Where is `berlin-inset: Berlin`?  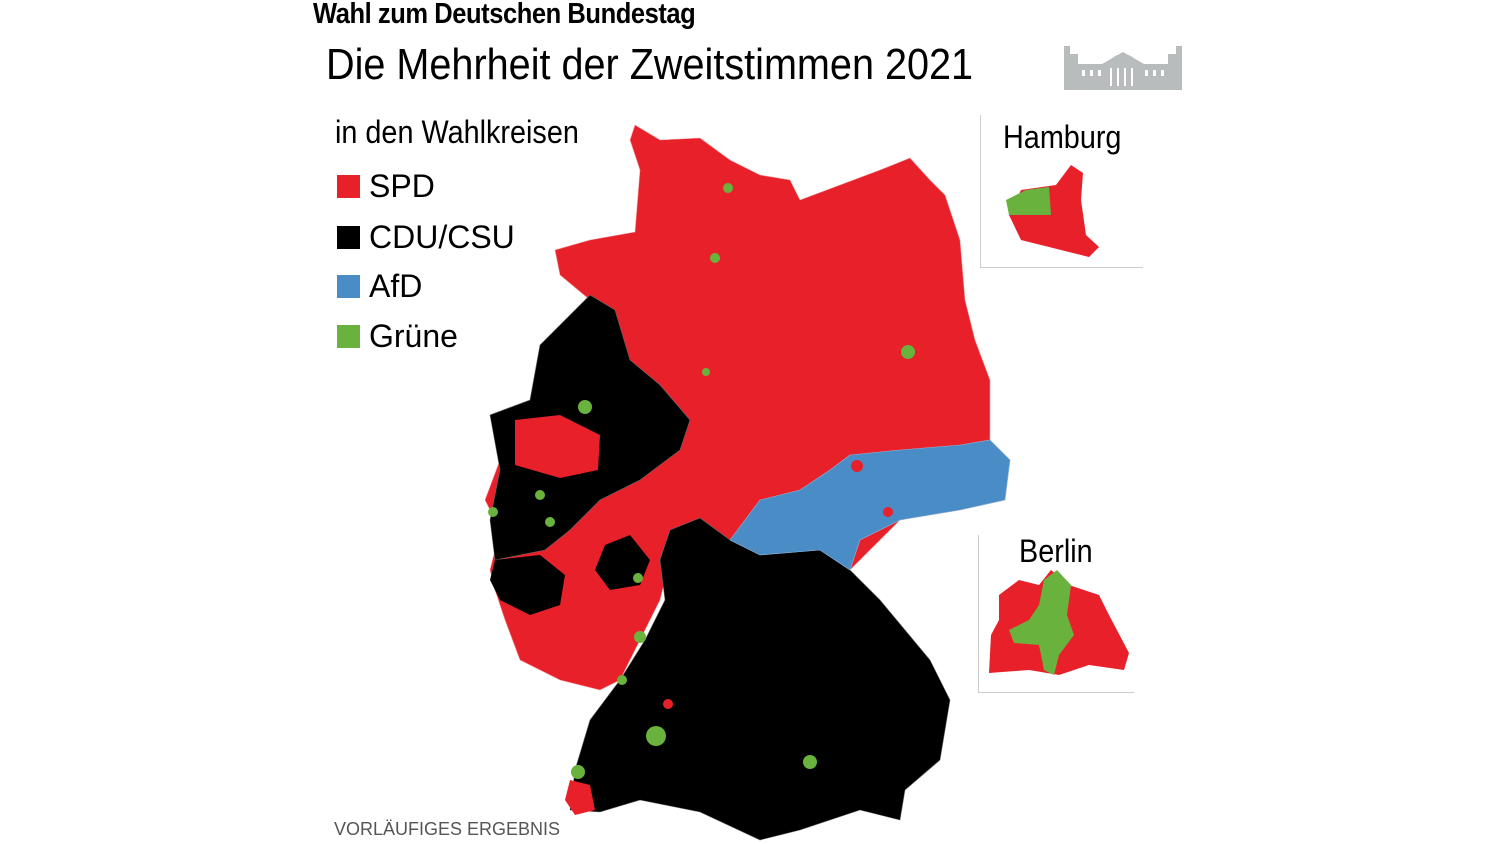
berlin-inset: Berlin is located at coordinates (1056, 613).